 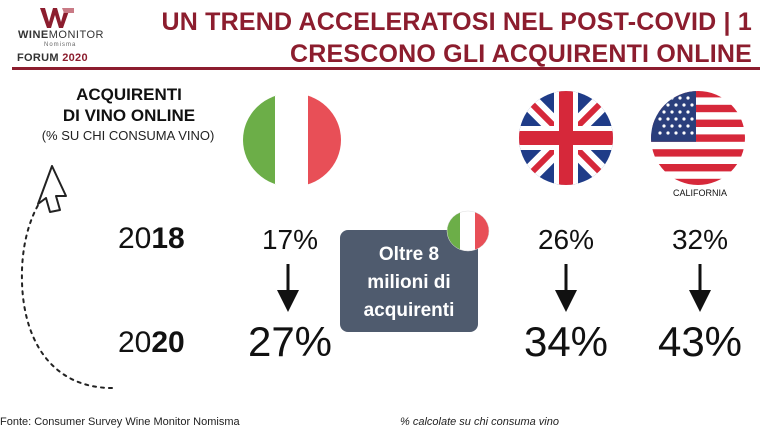 What do you see at coordinates (129, 94) in the screenshot?
I see `metric-title-line-1: ACQUIRENTI` at bounding box center [129, 94].